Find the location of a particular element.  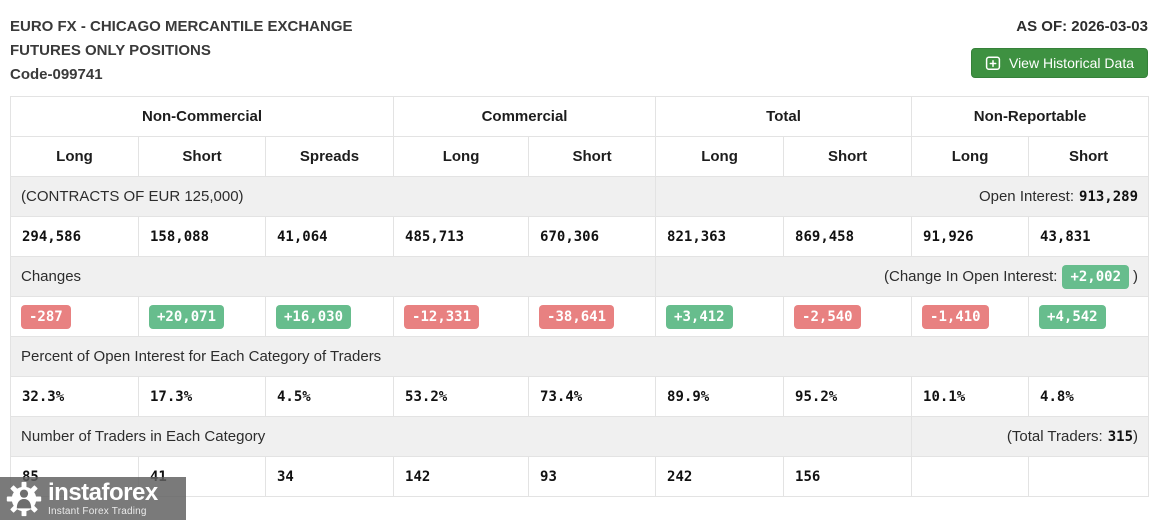

traders-t-long: 242 is located at coordinates (720, 476).